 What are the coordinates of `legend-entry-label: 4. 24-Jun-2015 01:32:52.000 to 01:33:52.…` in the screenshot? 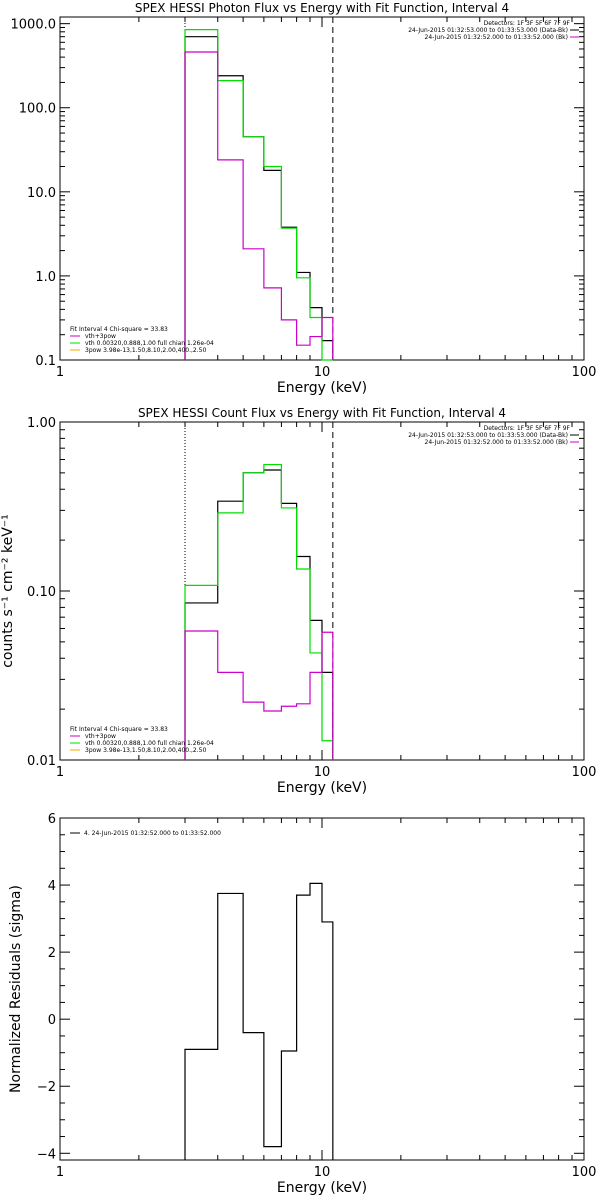 It's located at (152, 833).